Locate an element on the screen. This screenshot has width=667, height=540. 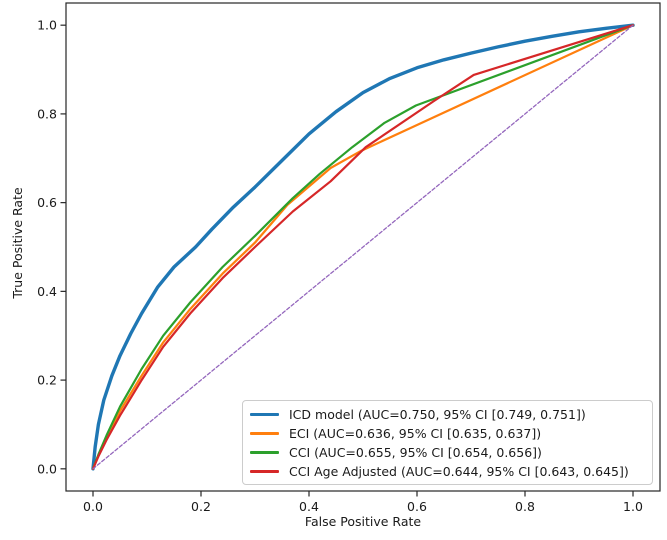
legend-label: ECI (AUC=0.636, 95% CI [0.635, 0.637]) is located at coordinates (415, 433).